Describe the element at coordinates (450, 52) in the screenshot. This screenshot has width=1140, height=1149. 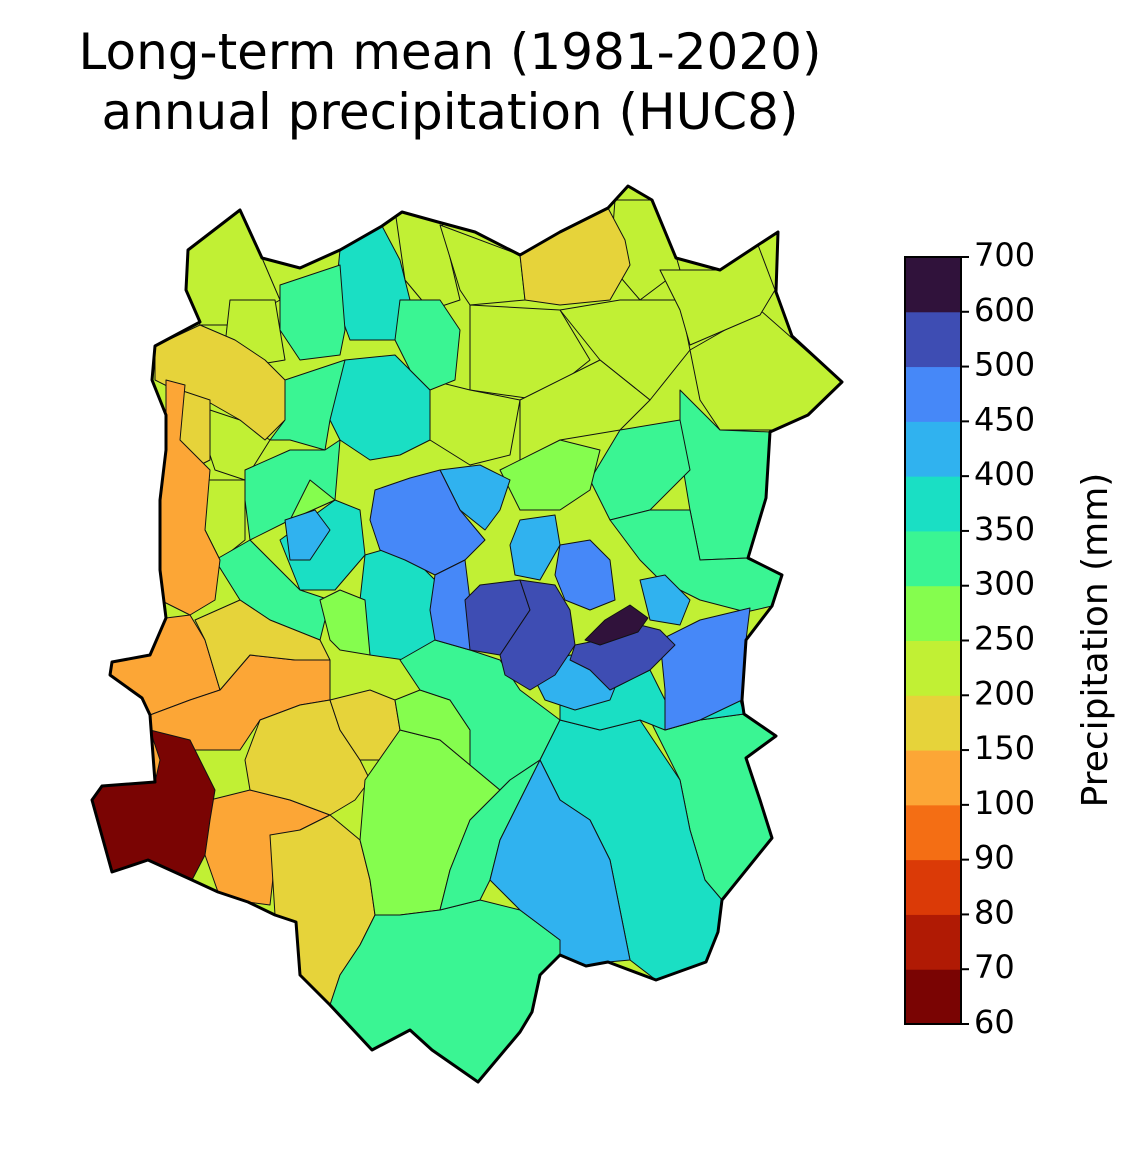
I see `map-title-line-1: Long-term mean (1981-2020)` at that location.